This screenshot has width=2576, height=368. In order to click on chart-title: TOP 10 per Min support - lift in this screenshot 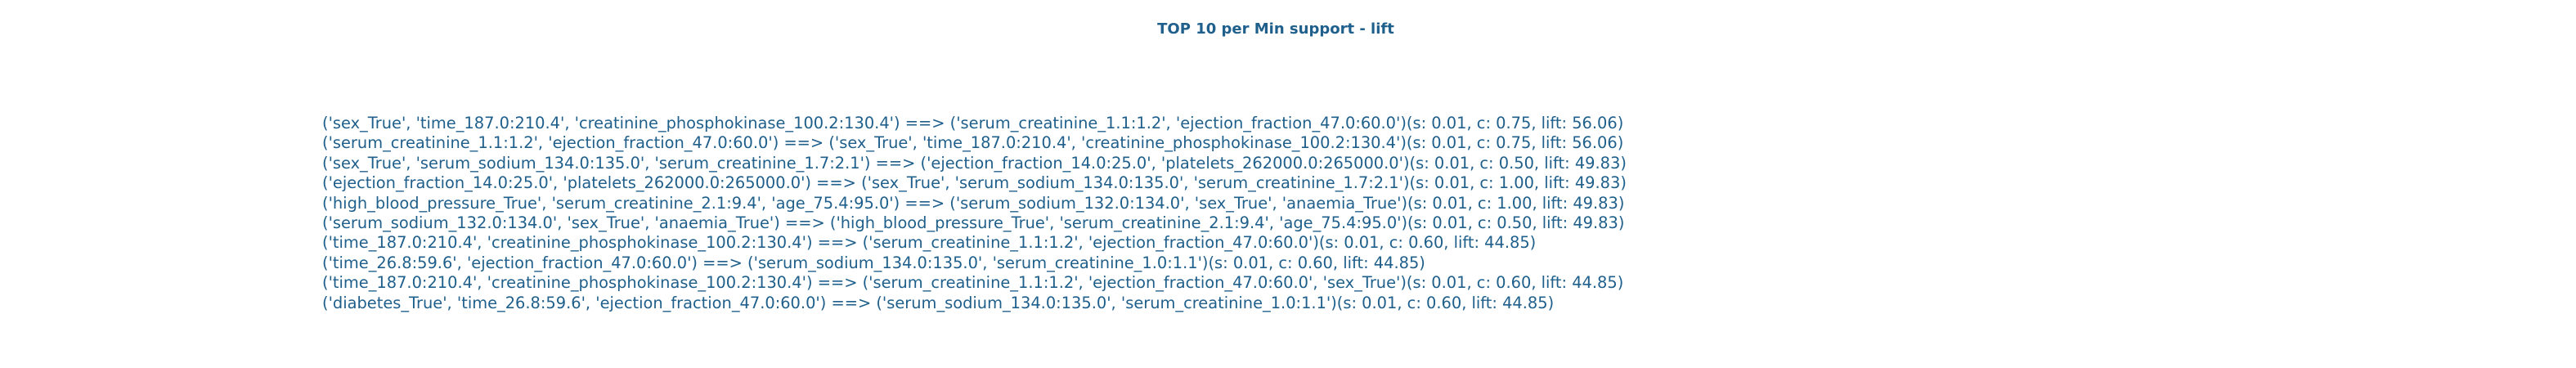, I will do `click(1275, 29)`.